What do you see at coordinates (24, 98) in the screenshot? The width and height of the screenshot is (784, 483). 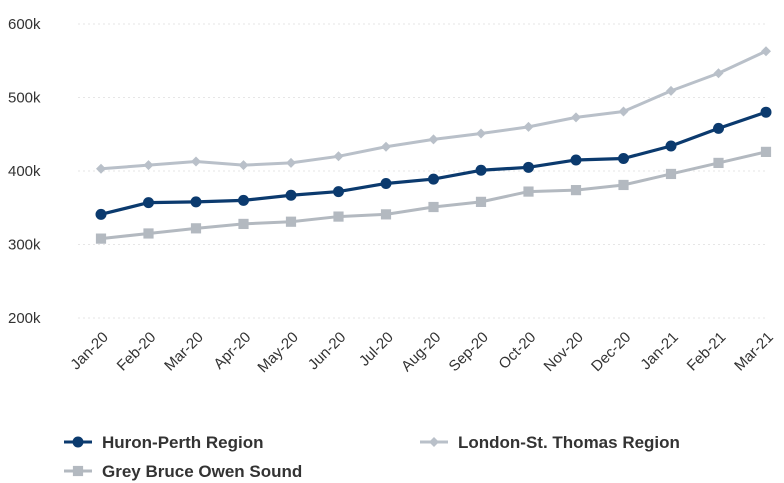 I see `y-tick-label: 500k` at bounding box center [24, 98].